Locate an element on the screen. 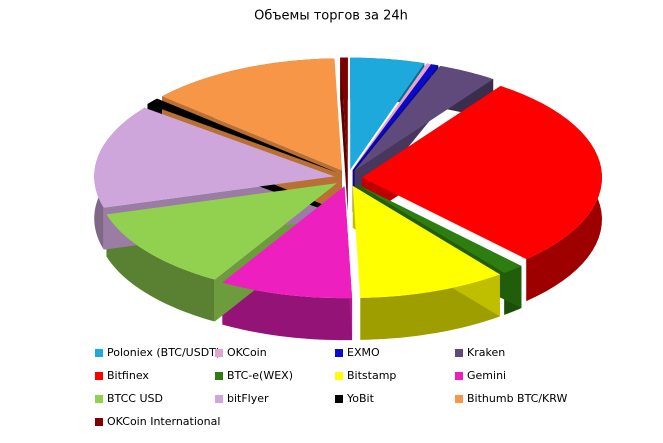 The height and width of the screenshot is (443, 663). chart-title: Объемы торгов за 24h is located at coordinates (331, 16).